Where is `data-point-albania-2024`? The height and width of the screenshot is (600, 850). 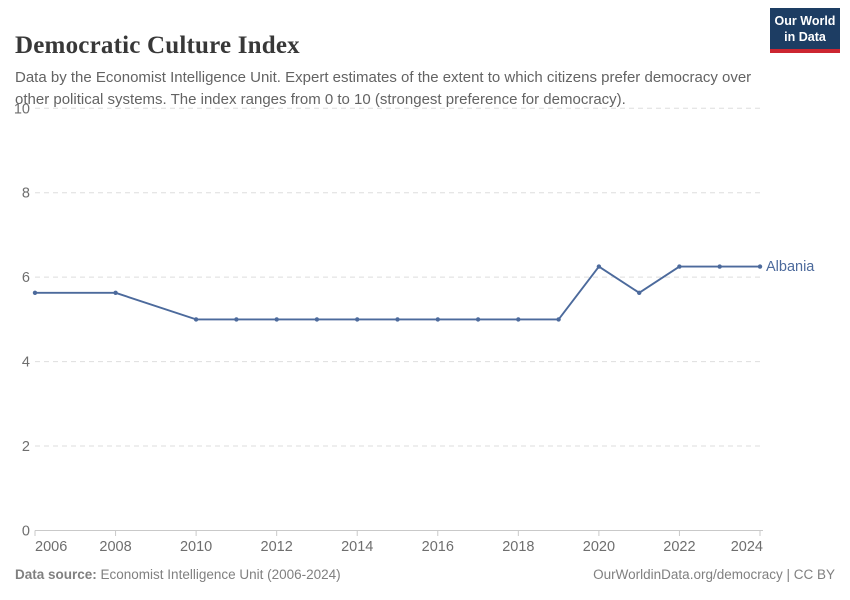 data-point-albania-2024 is located at coordinates (760, 266).